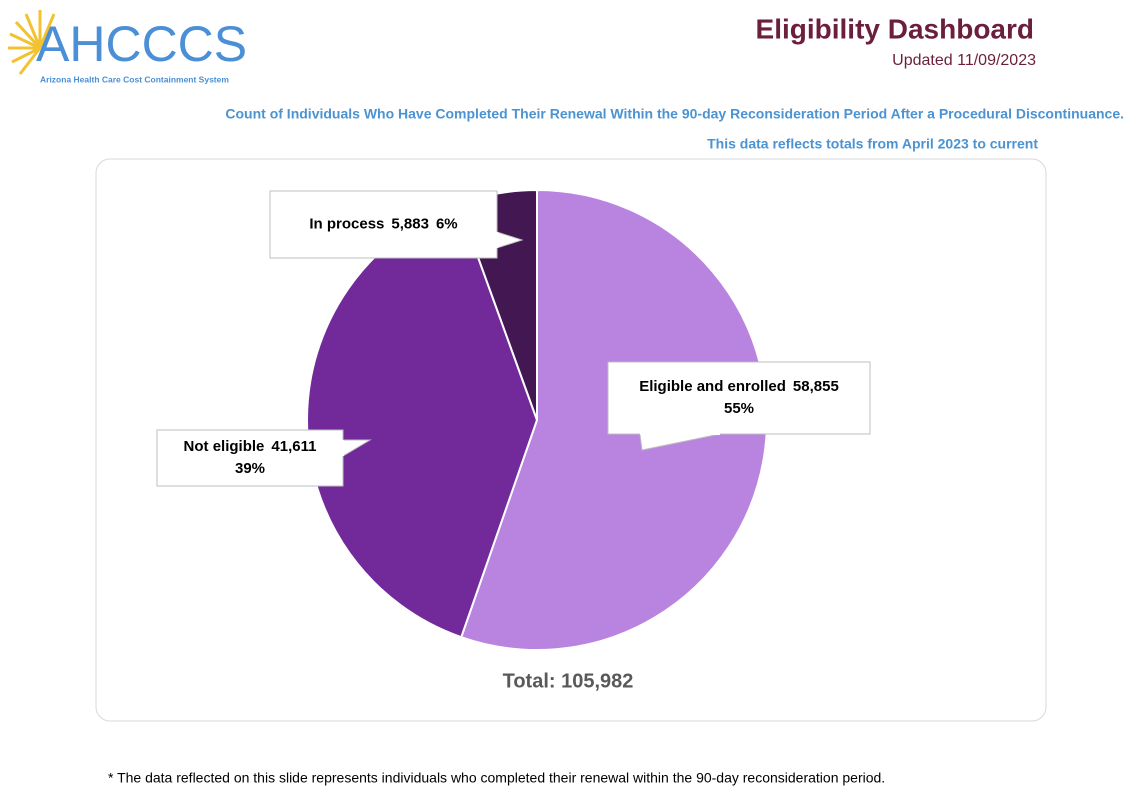  What do you see at coordinates (568, 681) in the screenshot?
I see `total: Total: 105,982` at bounding box center [568, 681].